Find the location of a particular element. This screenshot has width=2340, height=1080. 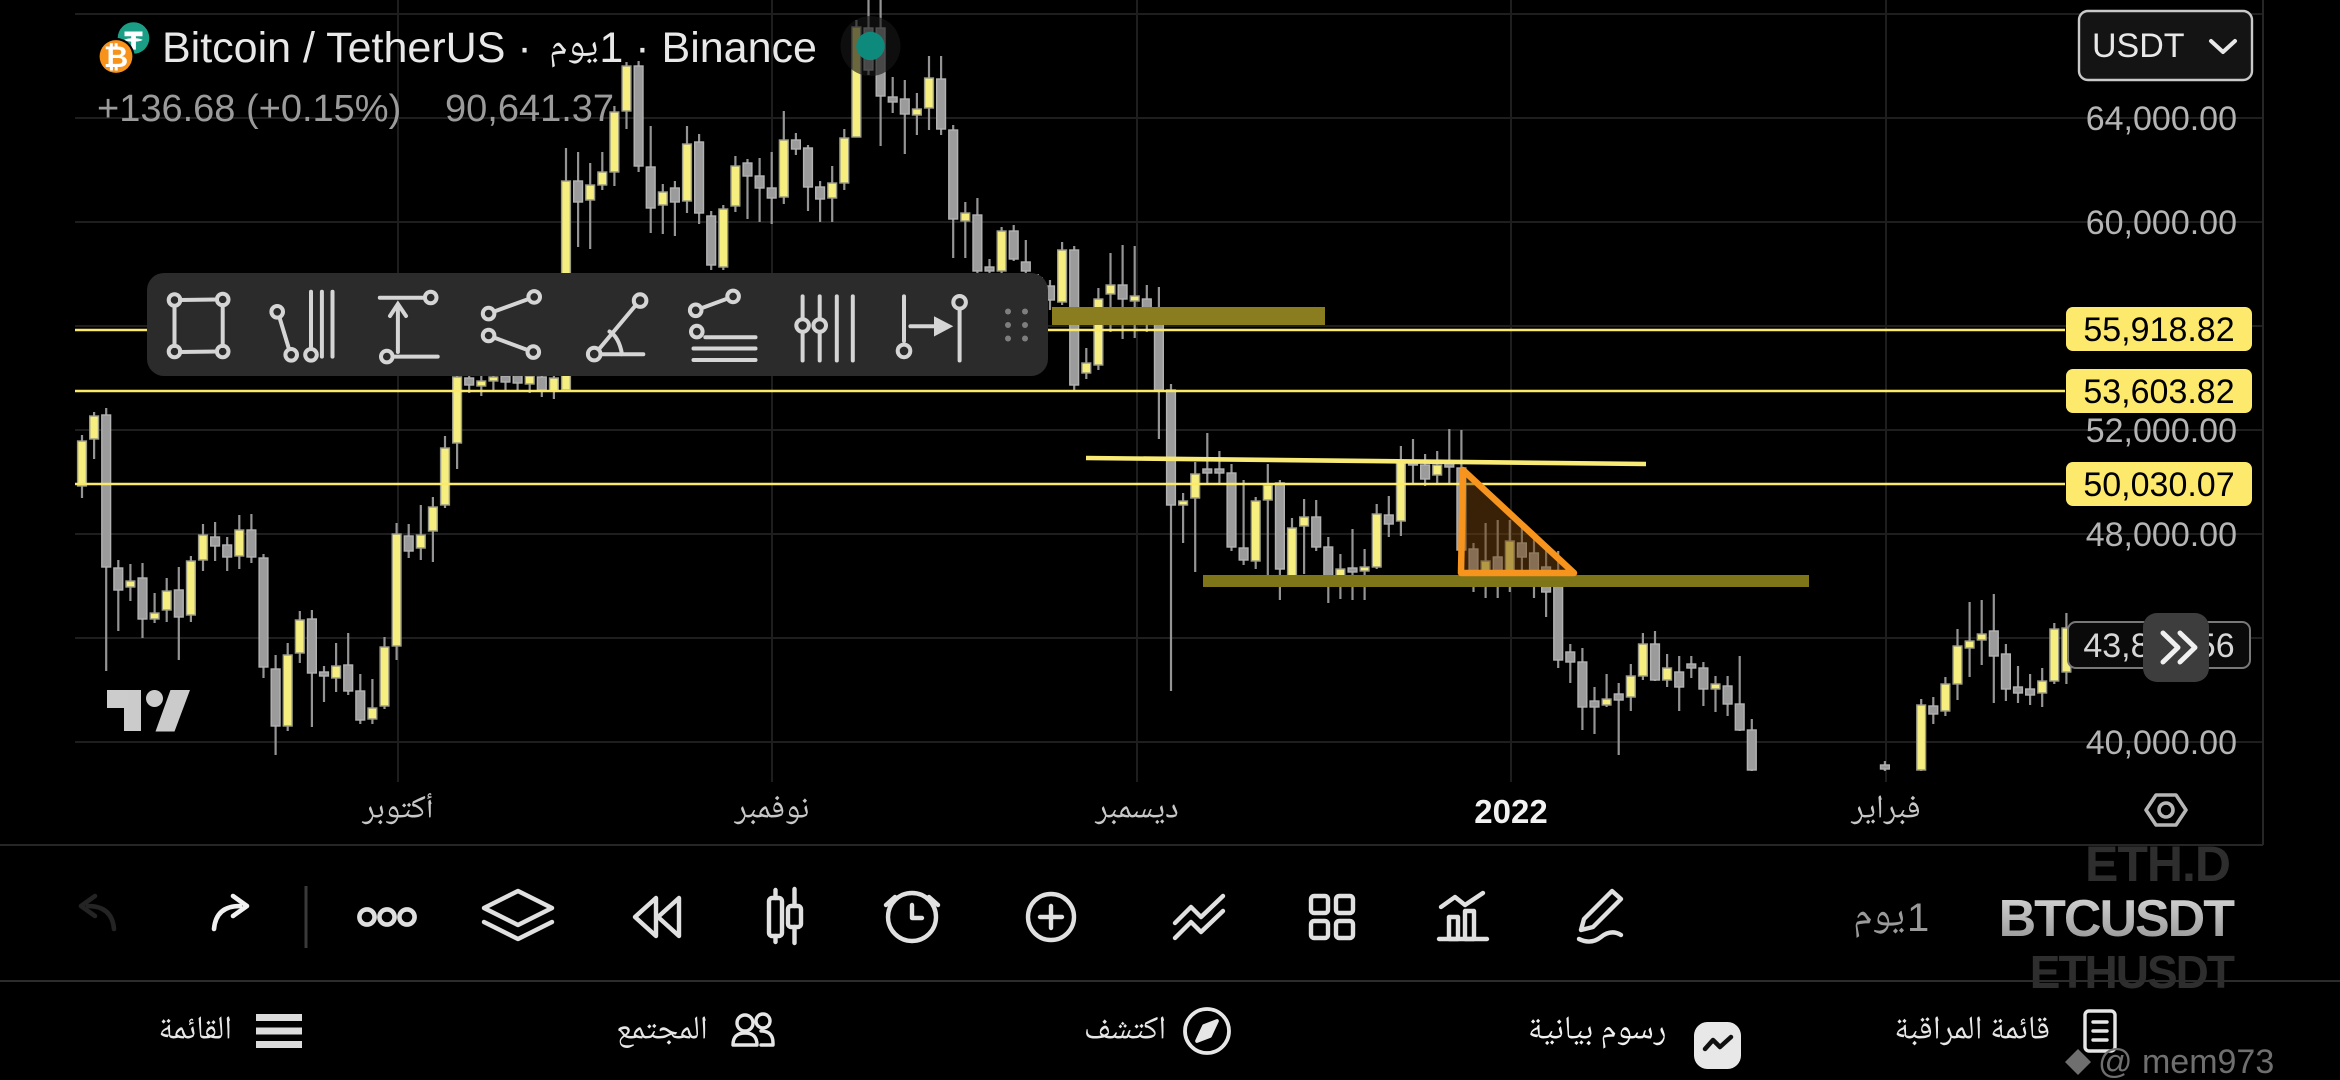

svg-text: @ mem973 is located at coordinates (2186, 1061).